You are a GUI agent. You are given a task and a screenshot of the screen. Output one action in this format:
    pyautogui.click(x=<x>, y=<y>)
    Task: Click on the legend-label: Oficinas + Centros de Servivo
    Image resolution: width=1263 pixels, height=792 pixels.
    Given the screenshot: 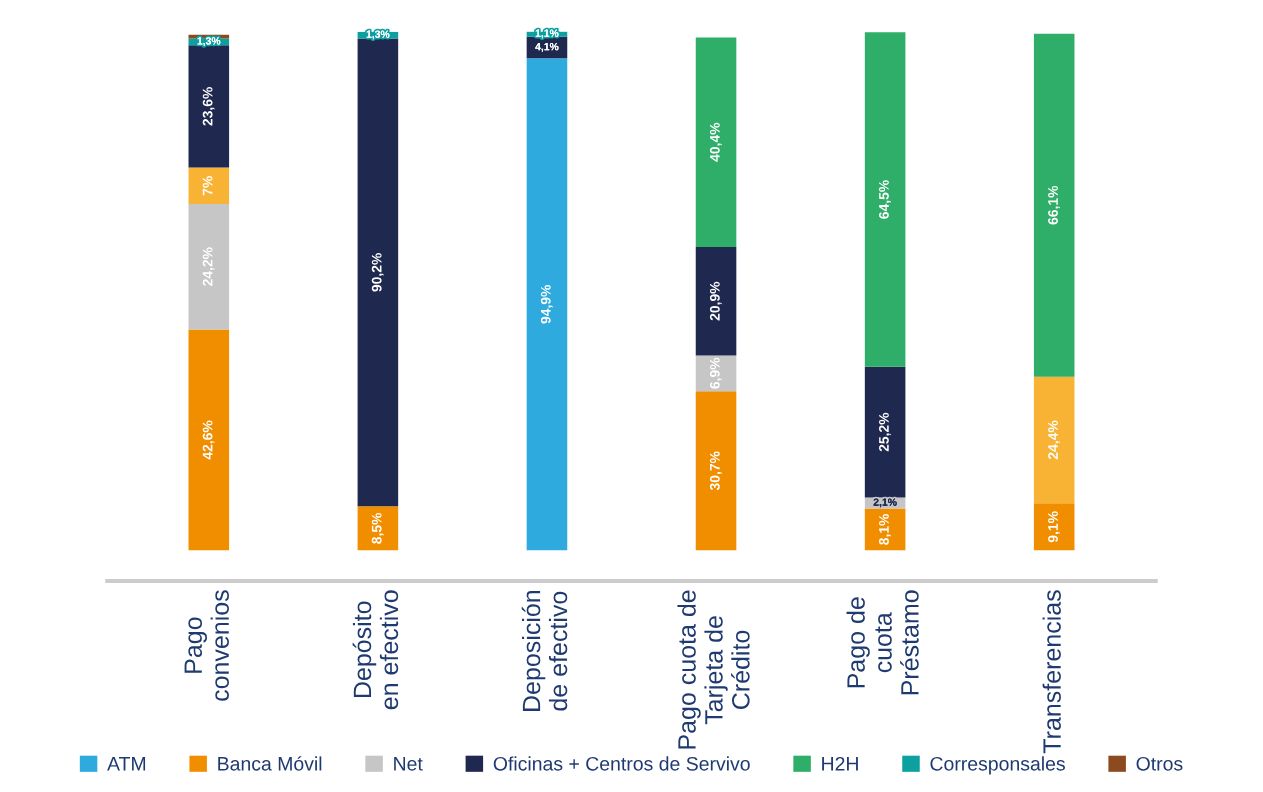 What is the action you would take?
    pyautogui.click(x=621, y=763)
    